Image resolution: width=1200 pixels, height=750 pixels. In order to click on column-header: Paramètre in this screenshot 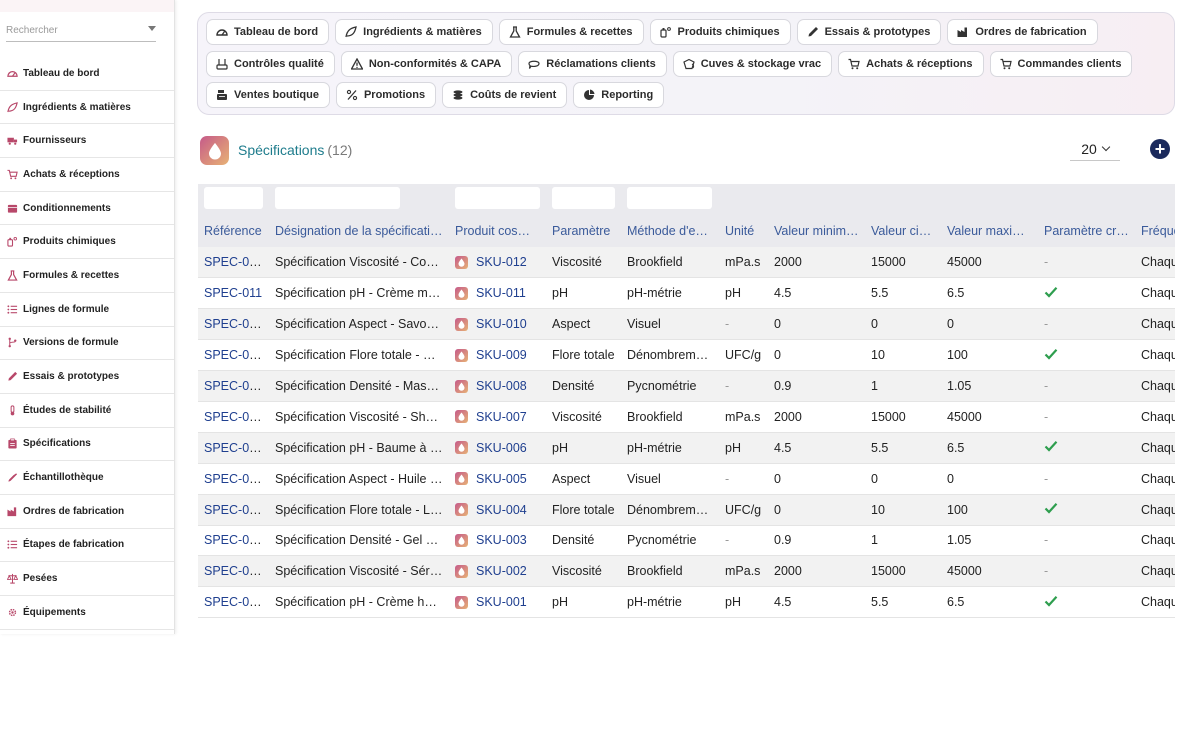, I will do `click(583, 230)`.